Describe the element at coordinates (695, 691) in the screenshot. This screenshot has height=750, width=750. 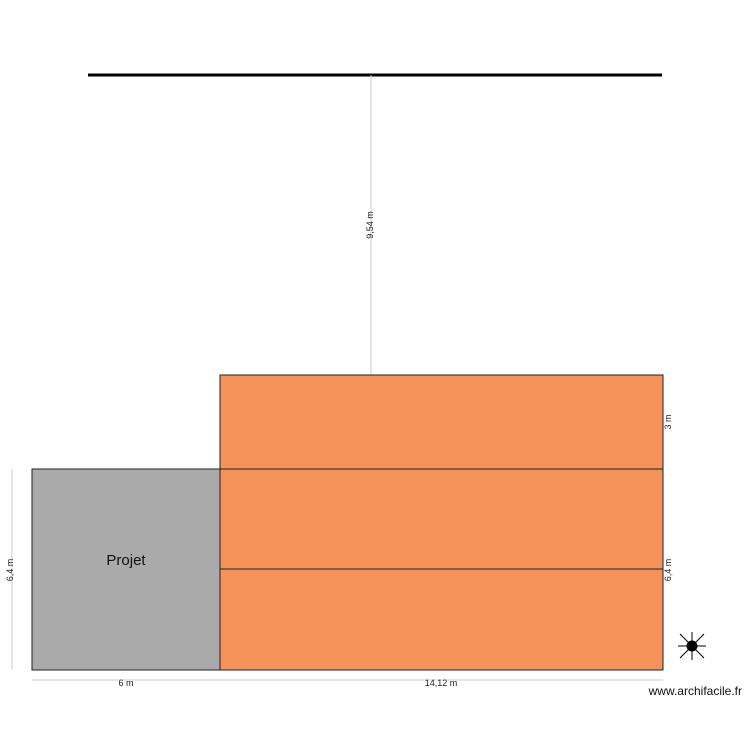
I see `watermark: www.archifacile.fr` at that location.